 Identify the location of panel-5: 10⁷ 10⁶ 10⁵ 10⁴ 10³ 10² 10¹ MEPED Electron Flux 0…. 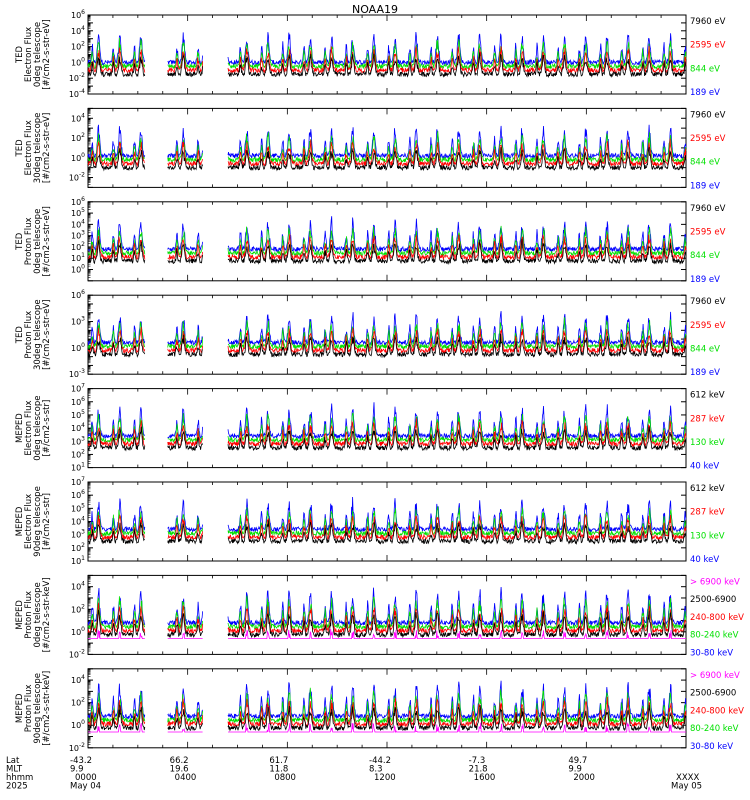
(370, 428).